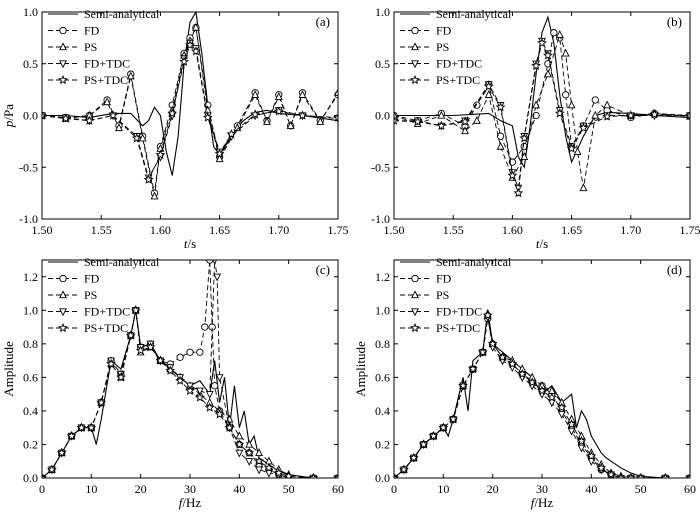 The width and height of the screenshot is (700, 513). Describe the element at coordinates (63, 30) in the screenshot. I see `legend-marker-circle` at that location.